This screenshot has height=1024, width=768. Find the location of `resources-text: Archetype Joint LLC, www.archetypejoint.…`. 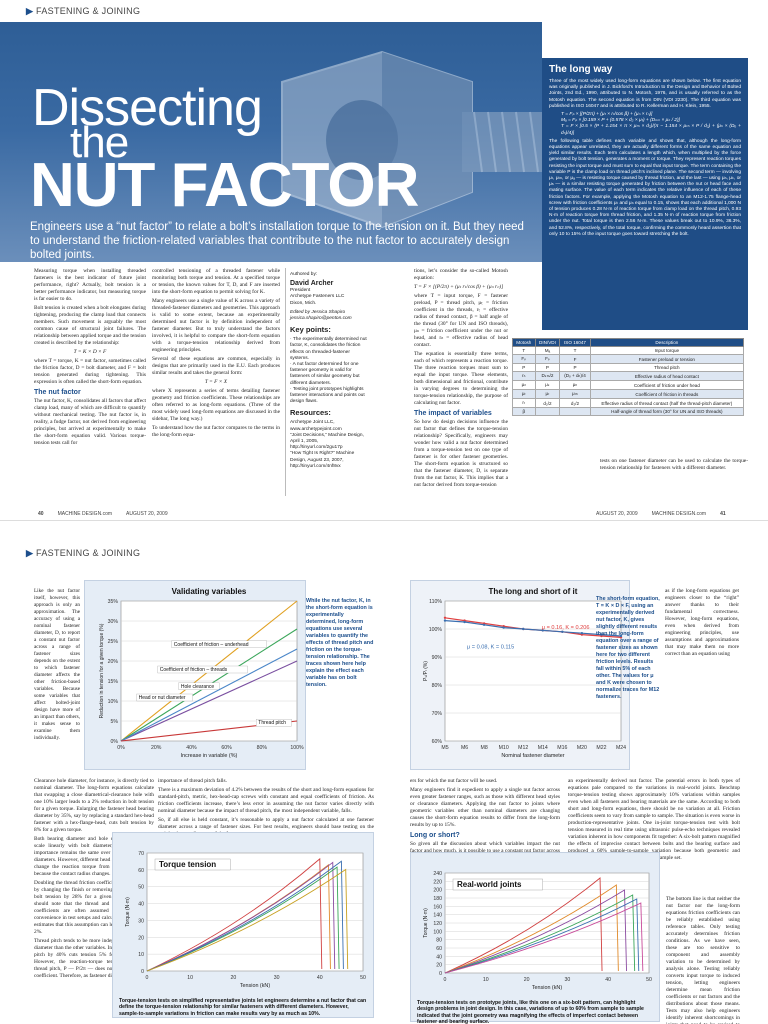

resources-text: Archetype Joint LLC, www.archetypejoint.… is located at coordinates (327, 444).